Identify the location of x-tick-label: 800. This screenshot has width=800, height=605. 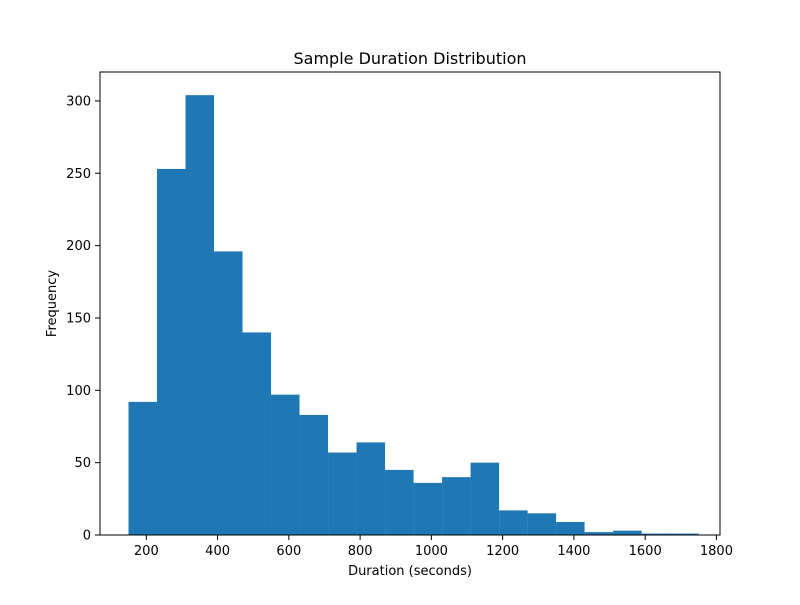
(360, 551).